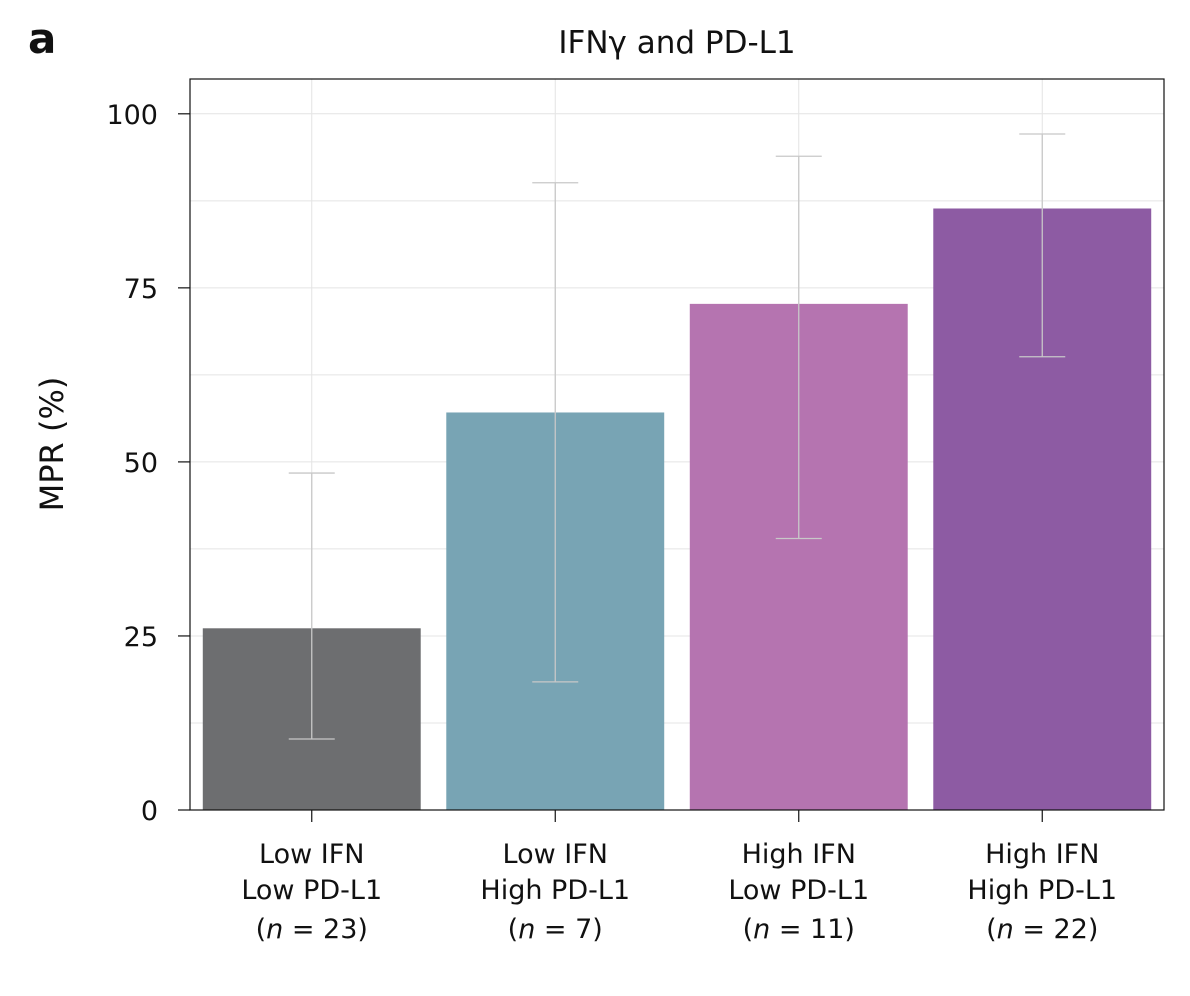  Describe the element at coordinates (1042, 929) in the screenshot. I see `x-tick-label-n: (n = 22)` at that location.